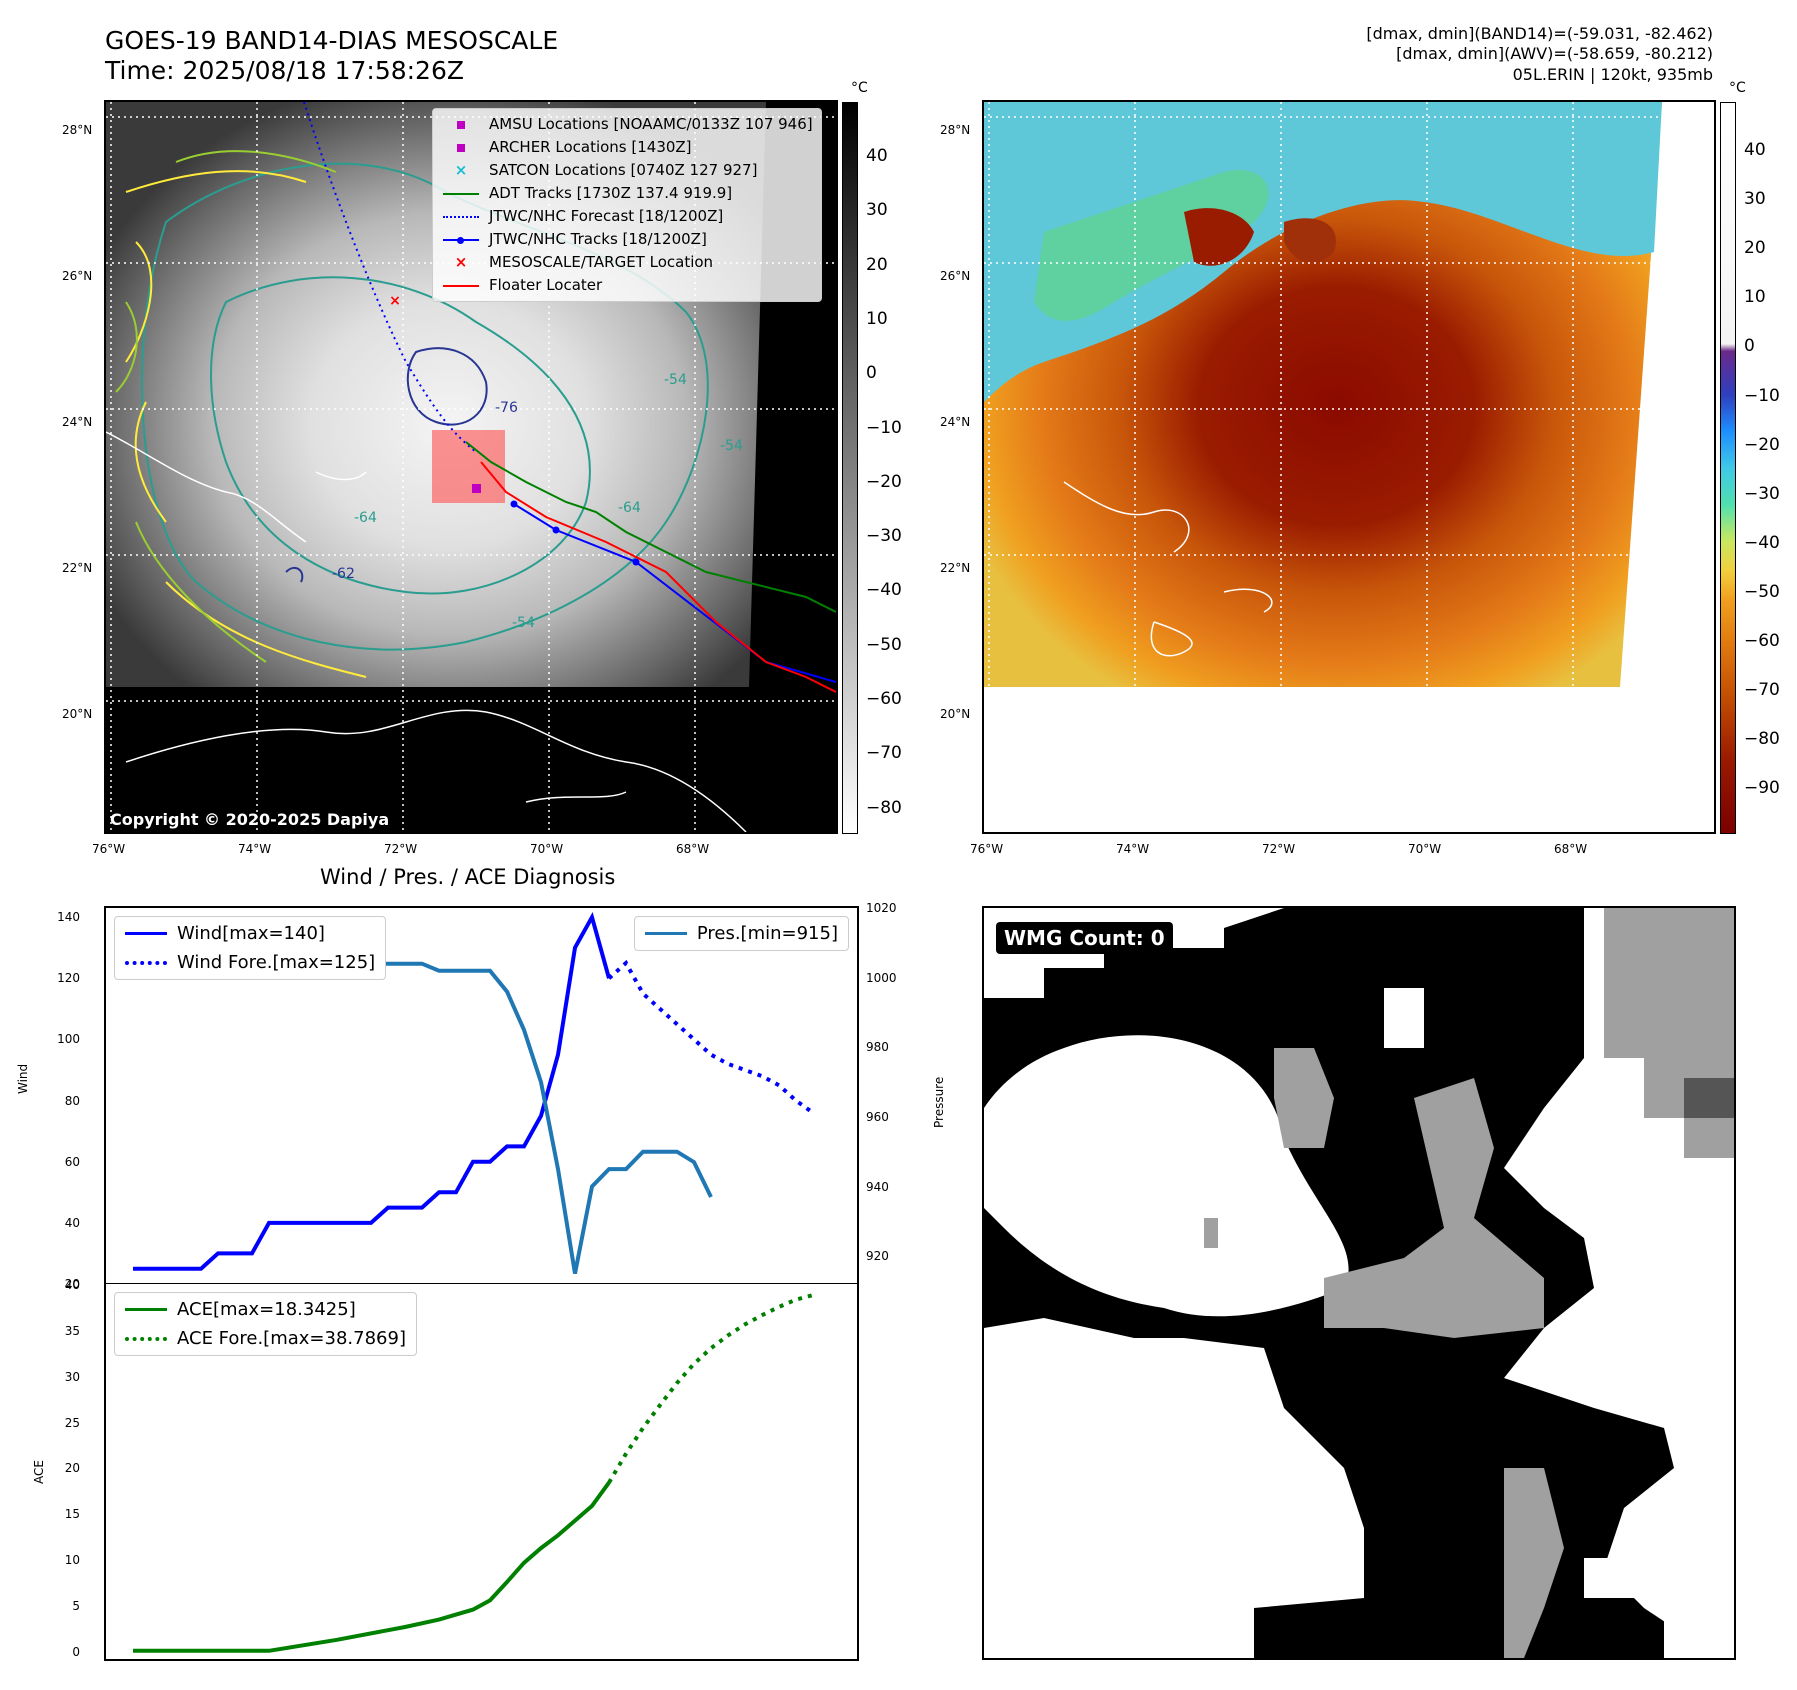 The height and width of the screenshot is (1690, 1797). Describe the element at coordinates (250, 962) in the screenshot. I see `legend-item-wind-fore: Wind Fore.[max=125]` at that location.